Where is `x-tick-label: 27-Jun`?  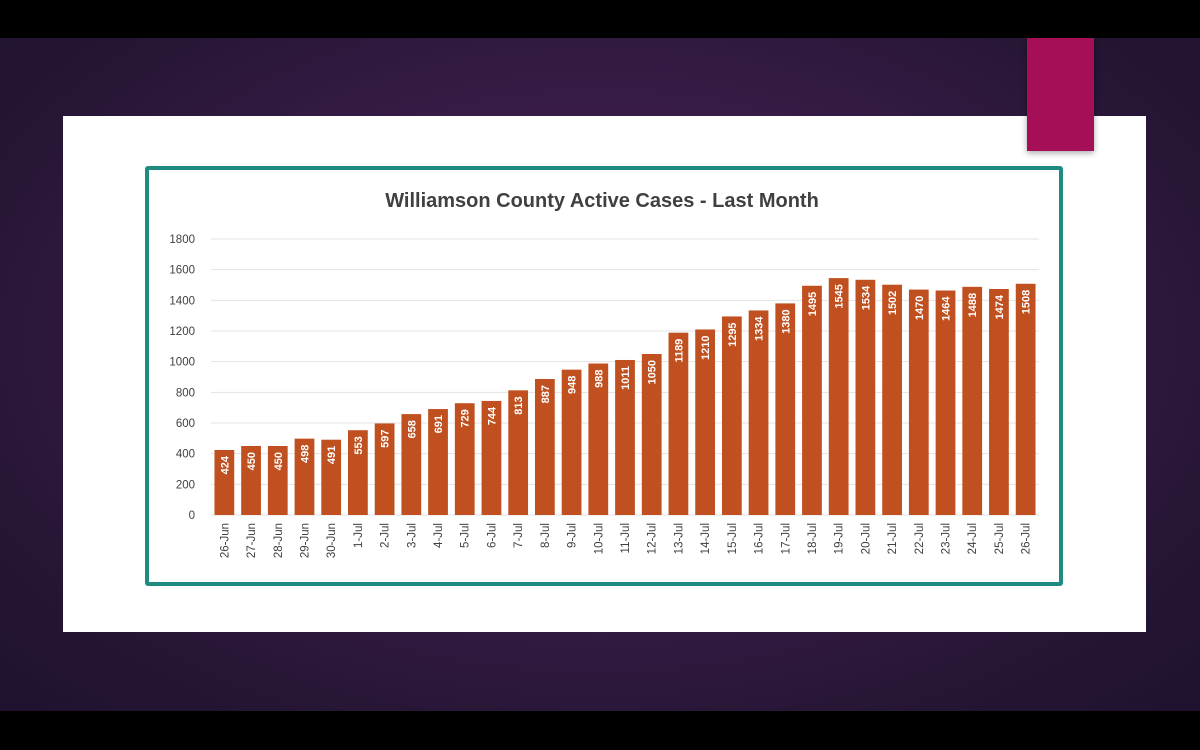 x-tick-label: 27-Jun is located at coordinates (252, 540).